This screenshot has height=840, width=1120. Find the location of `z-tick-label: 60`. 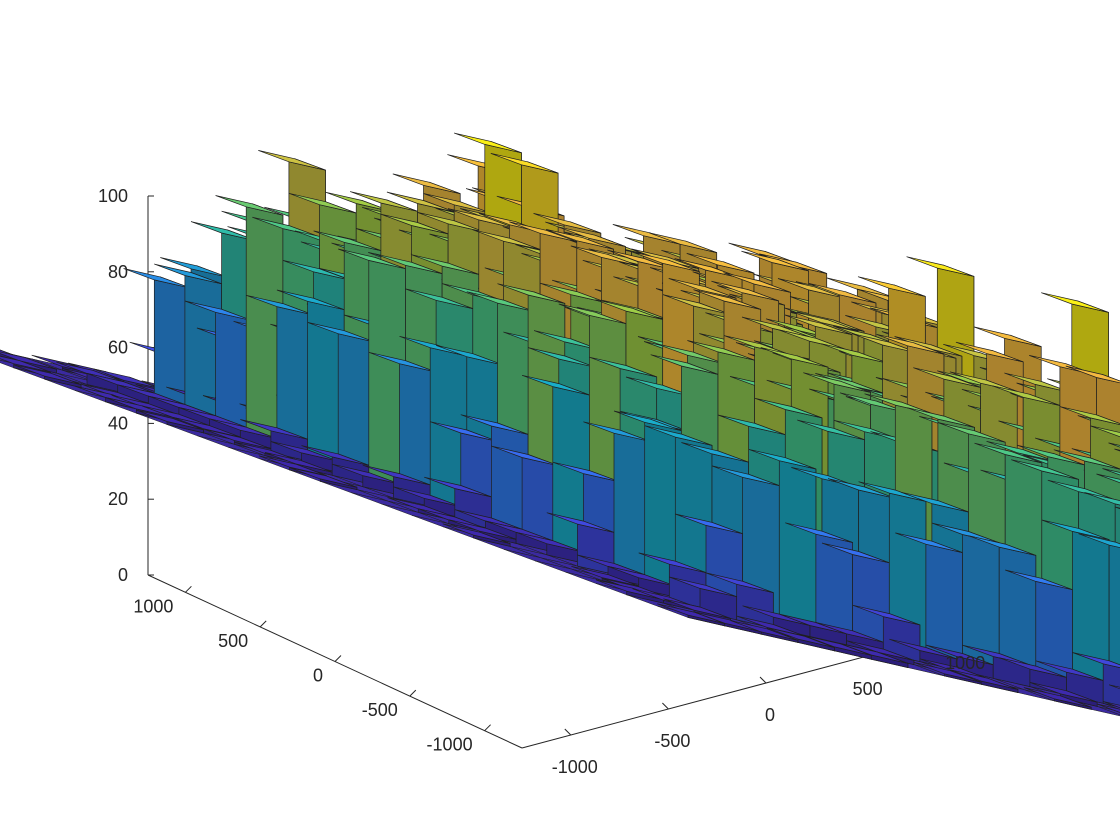

z-tick-label: 60 is located at coordinates (118, 348).